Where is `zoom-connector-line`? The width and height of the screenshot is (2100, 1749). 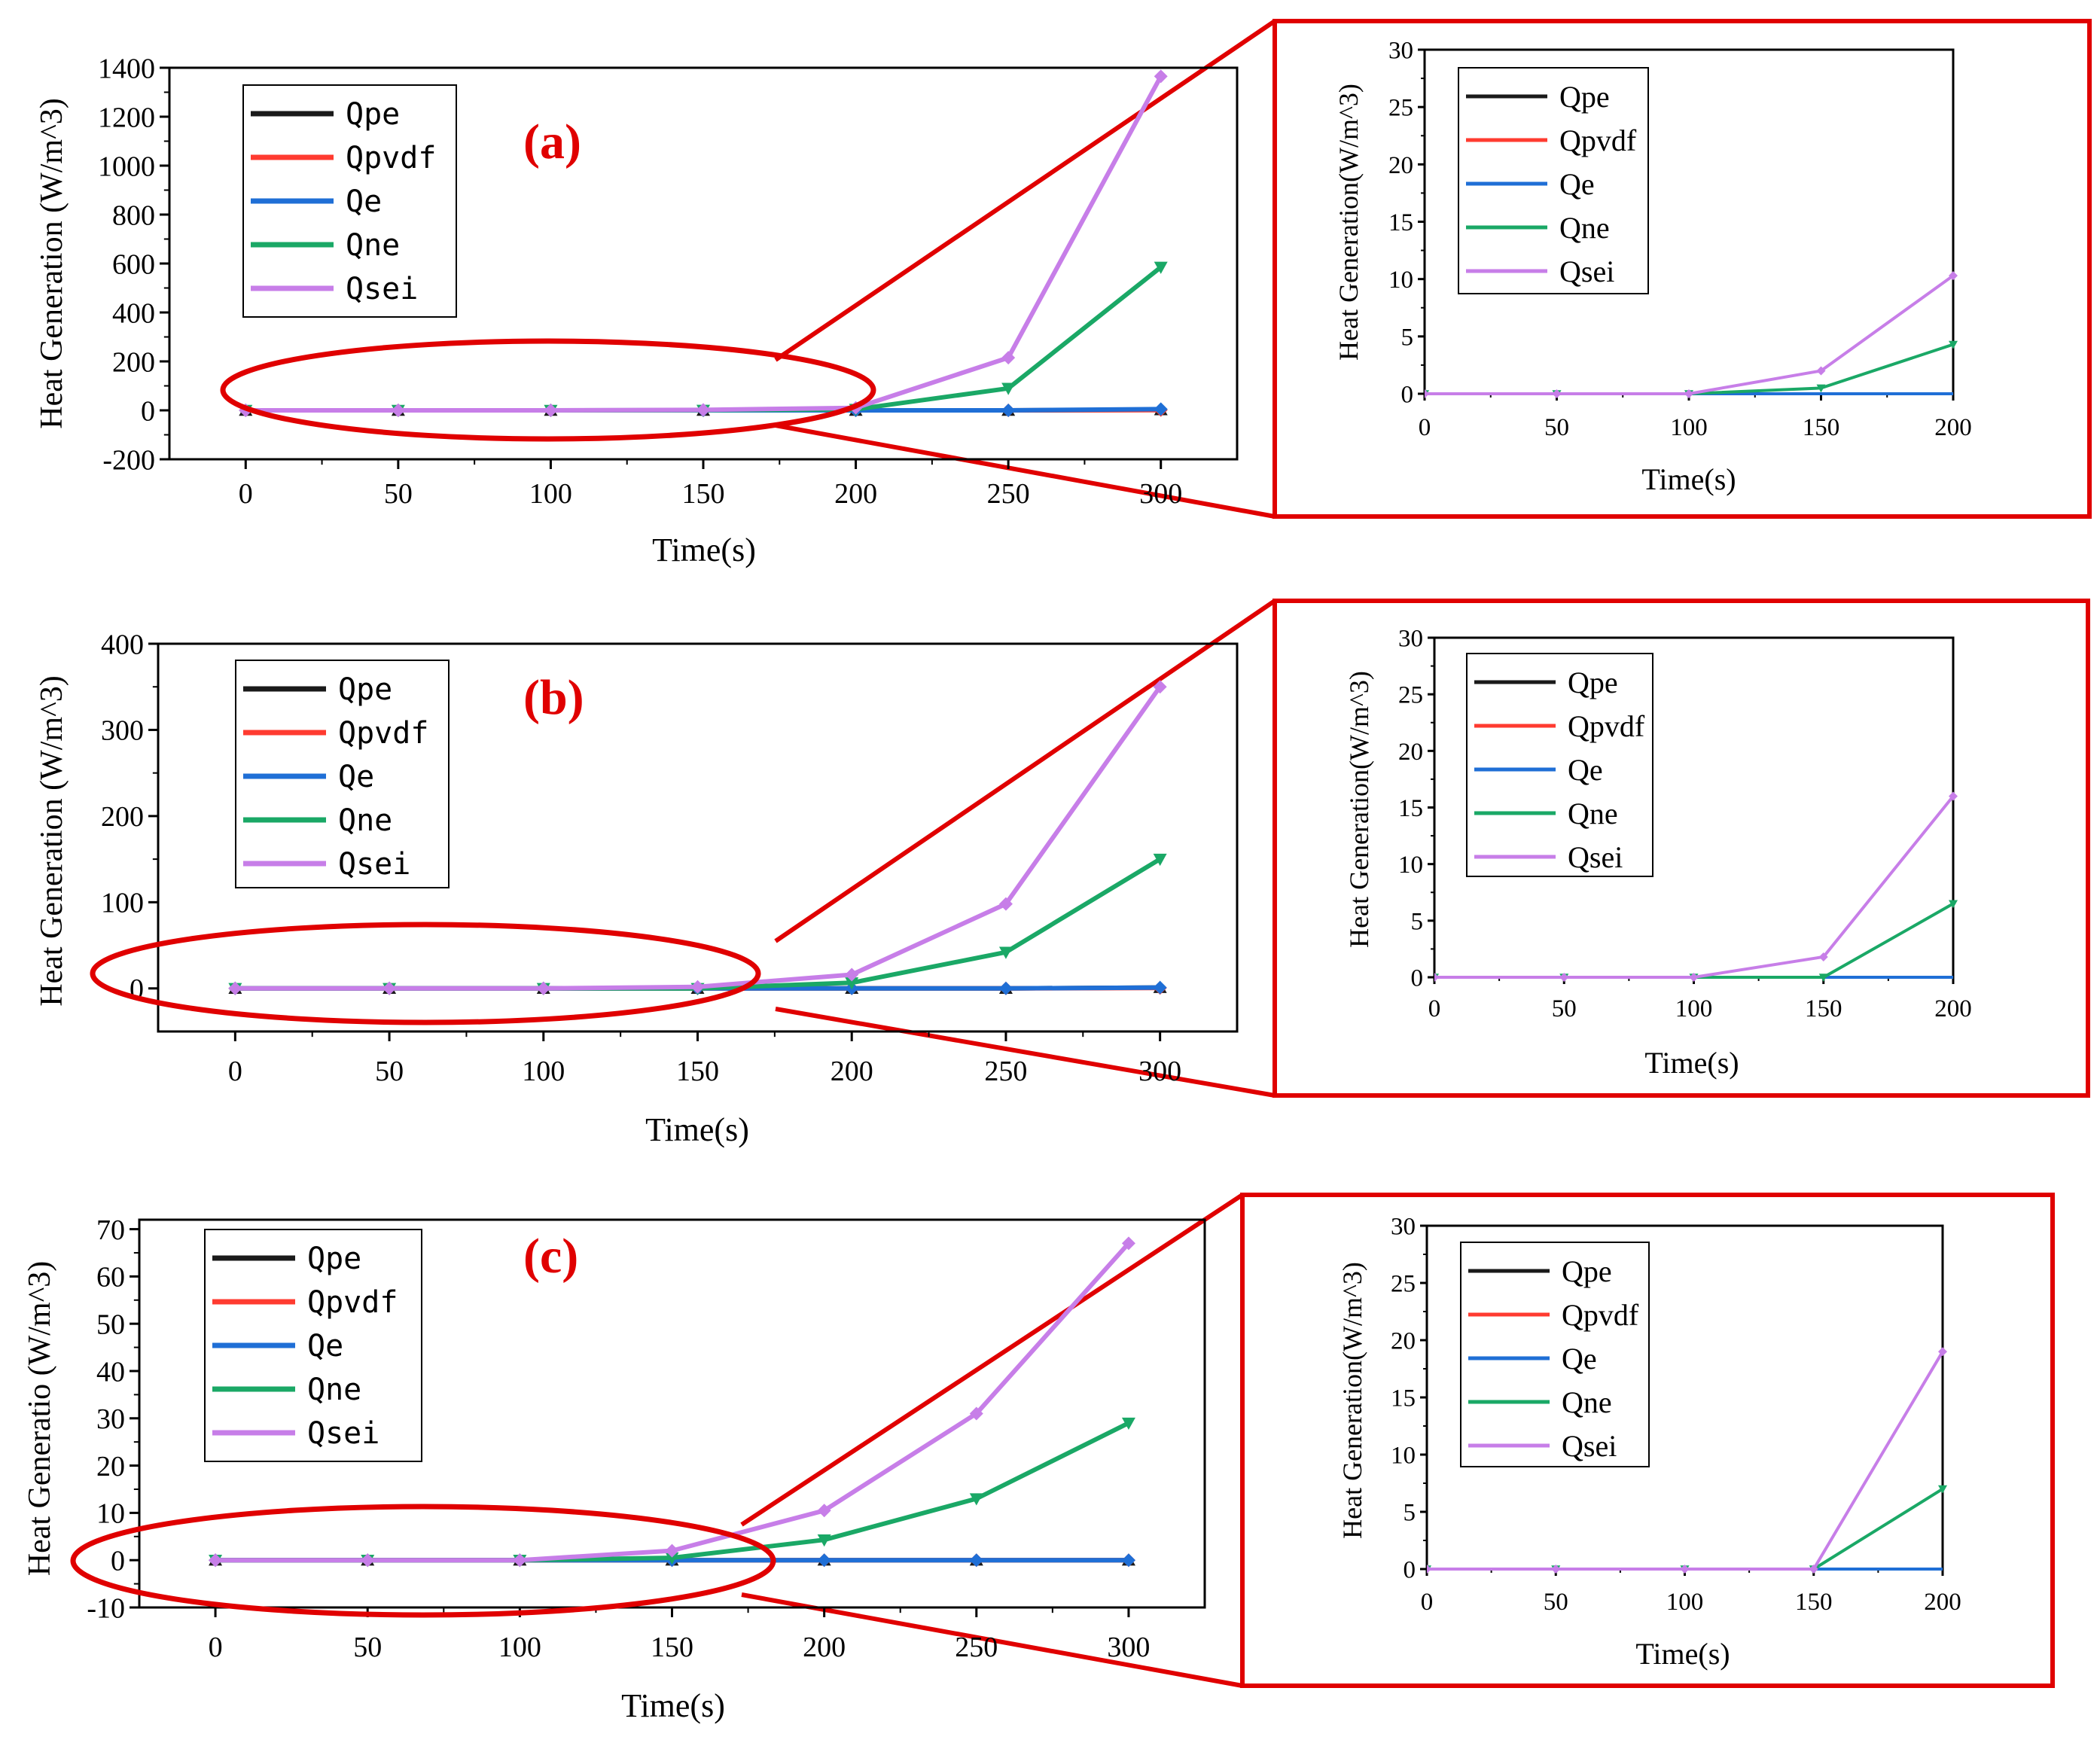 zoom-connector-line is located at coordinates (1025, 471).